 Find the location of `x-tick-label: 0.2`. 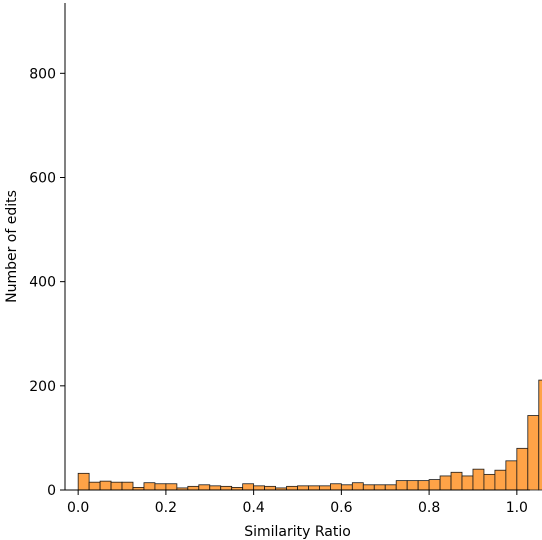

x-tick-label: 0.2 is located at coordinates (166, 508).